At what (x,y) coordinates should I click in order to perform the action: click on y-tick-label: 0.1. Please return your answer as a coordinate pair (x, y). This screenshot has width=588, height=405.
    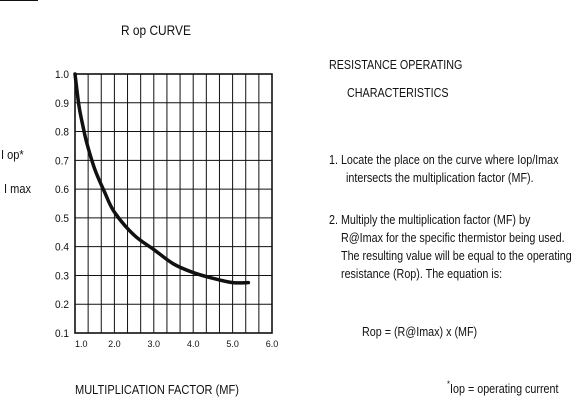
    Looking at the image, I should click on (62, 334).